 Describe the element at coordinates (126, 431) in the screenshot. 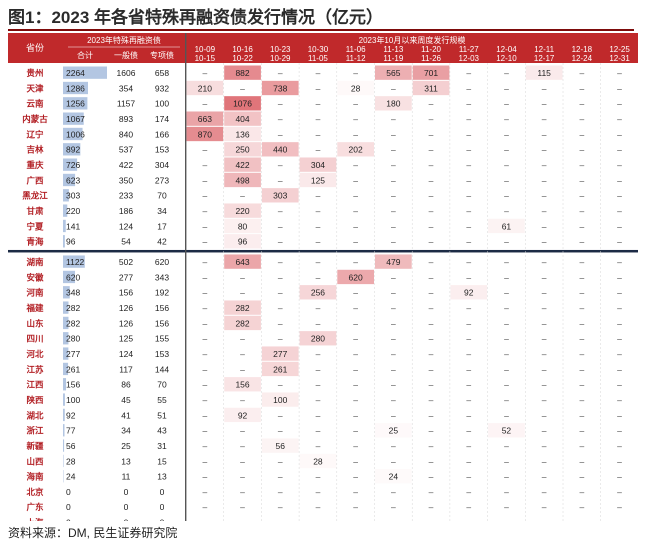

I see `general-value: 34` at that location.